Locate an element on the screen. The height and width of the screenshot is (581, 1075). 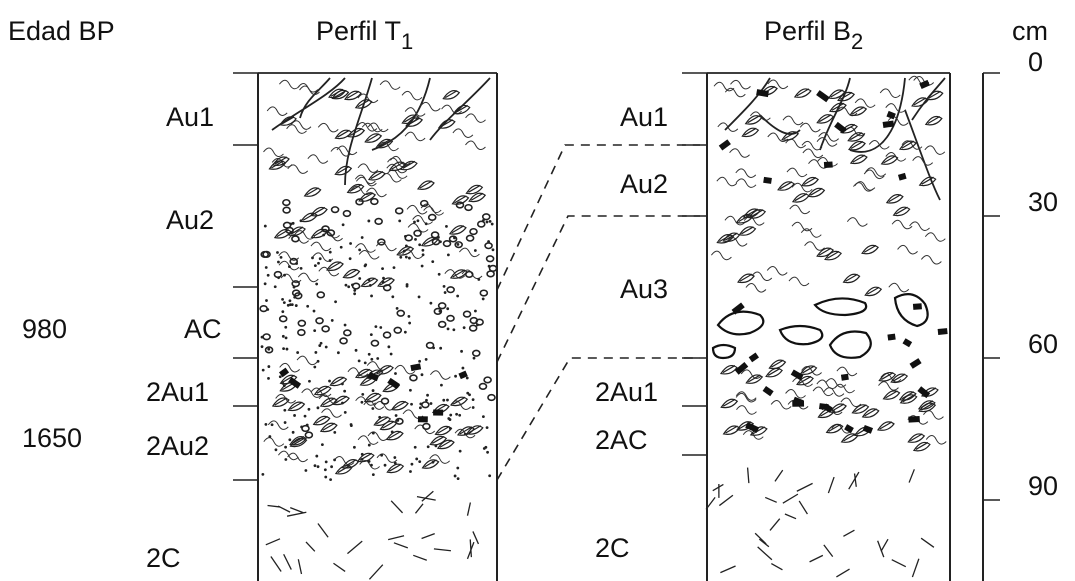
b2-horizon-au3: Au3 is located at coordinates (644, 289).